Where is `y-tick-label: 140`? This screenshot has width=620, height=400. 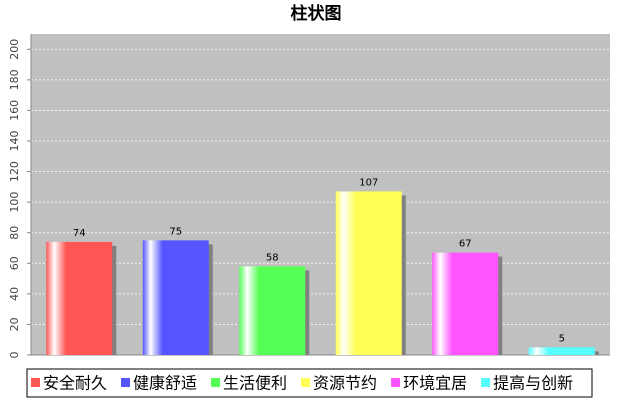
y-tick-label: 140 is located at coordinates (14, 141).